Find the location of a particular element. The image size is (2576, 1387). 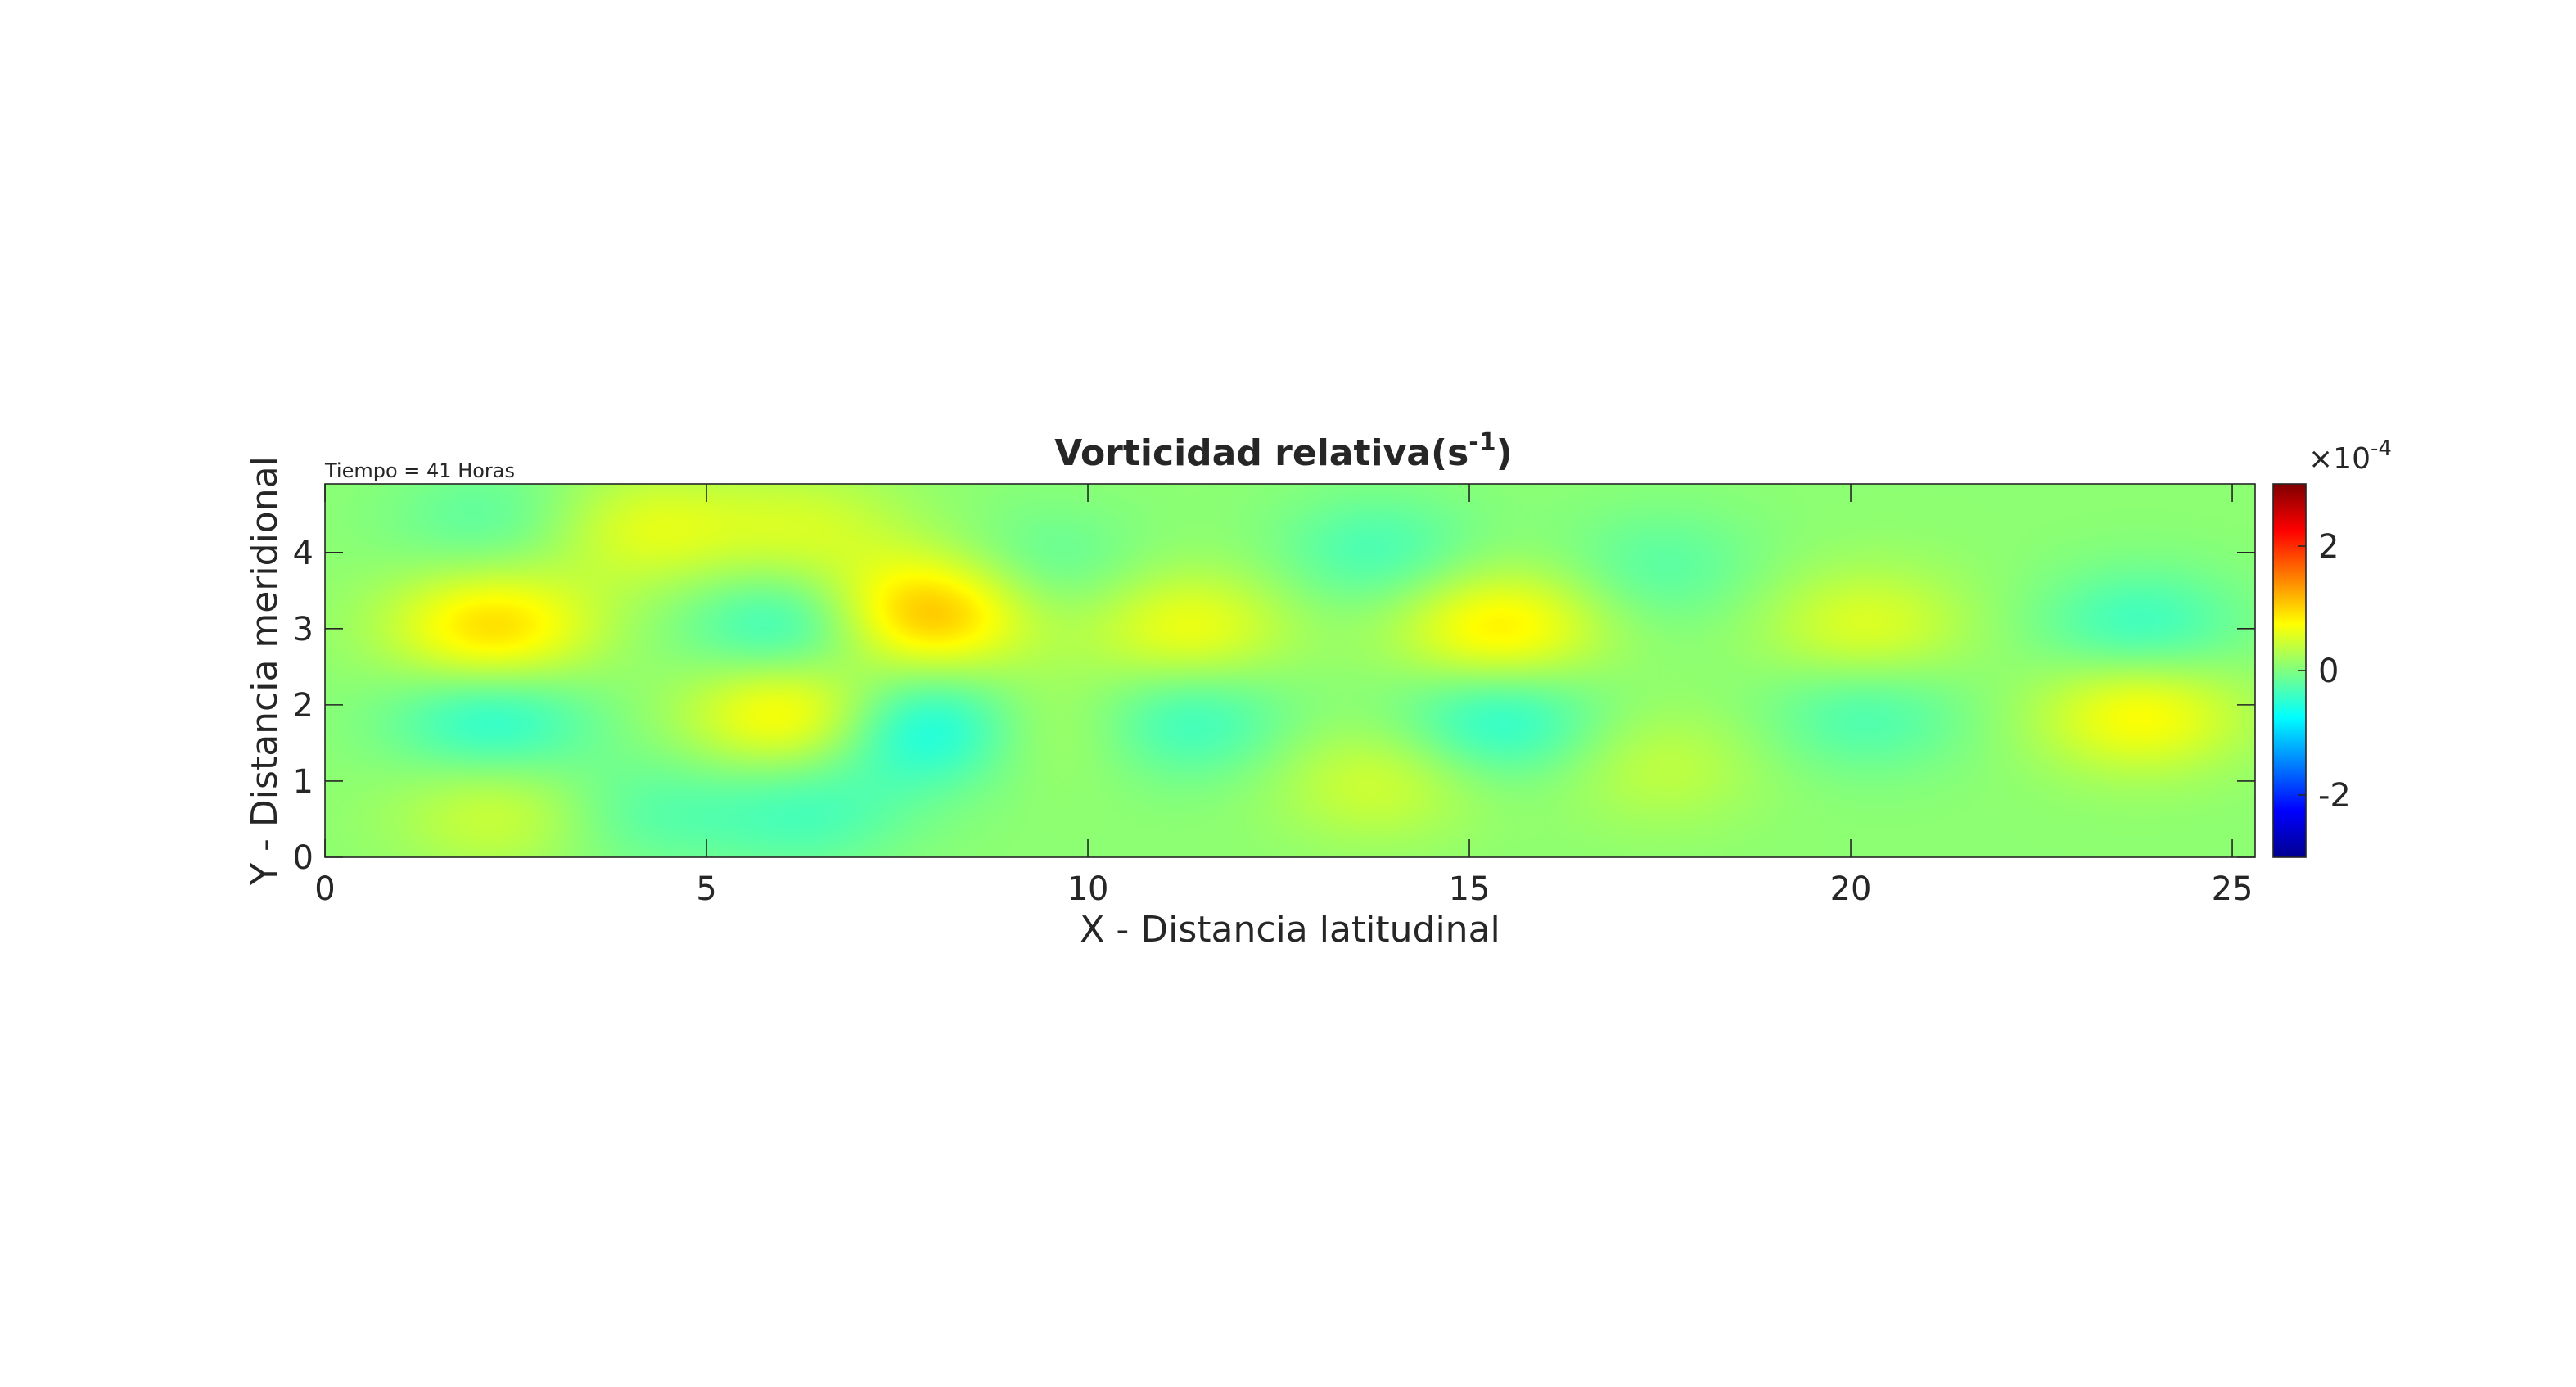

chart-title-superscript: -1 is located at coordinates (1482, 442).